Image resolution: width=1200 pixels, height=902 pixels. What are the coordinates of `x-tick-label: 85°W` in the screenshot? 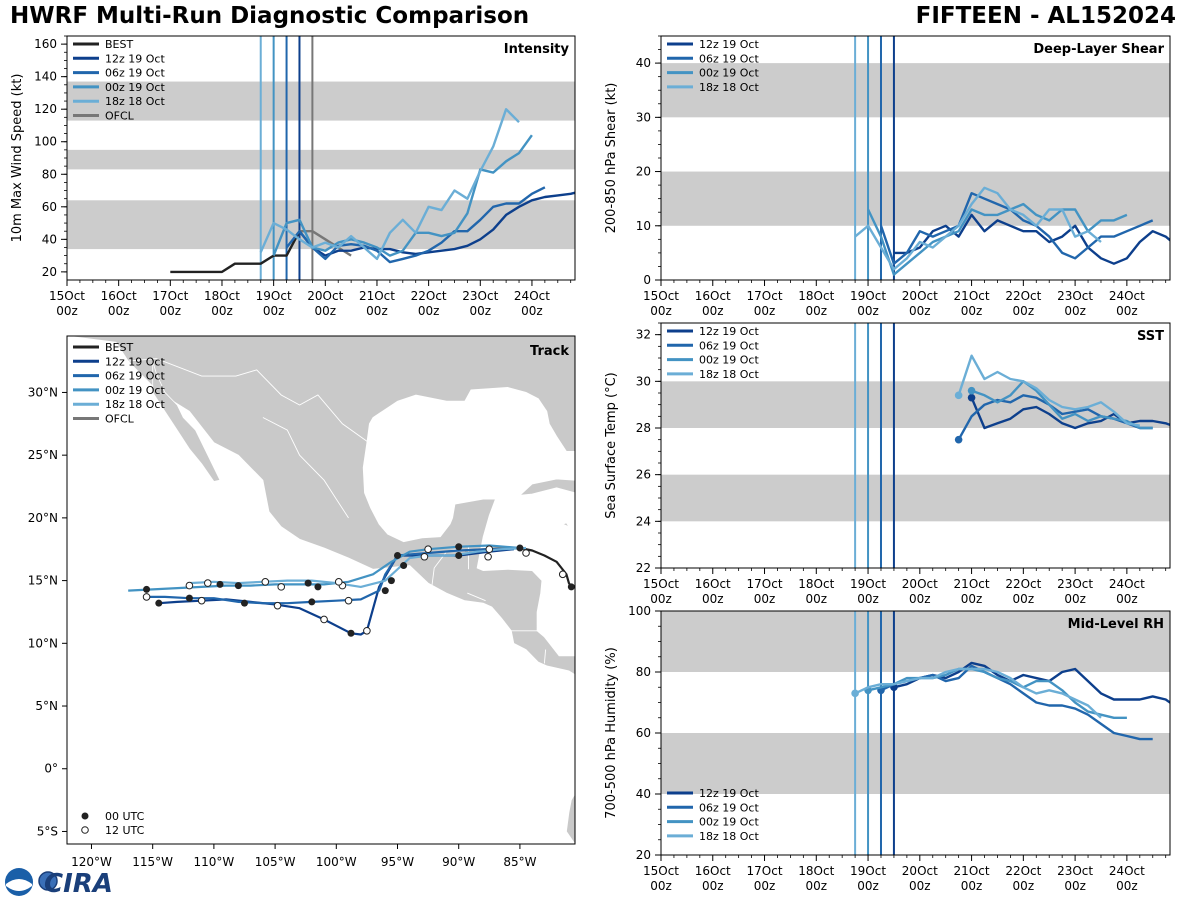 It's located at (519, 862).